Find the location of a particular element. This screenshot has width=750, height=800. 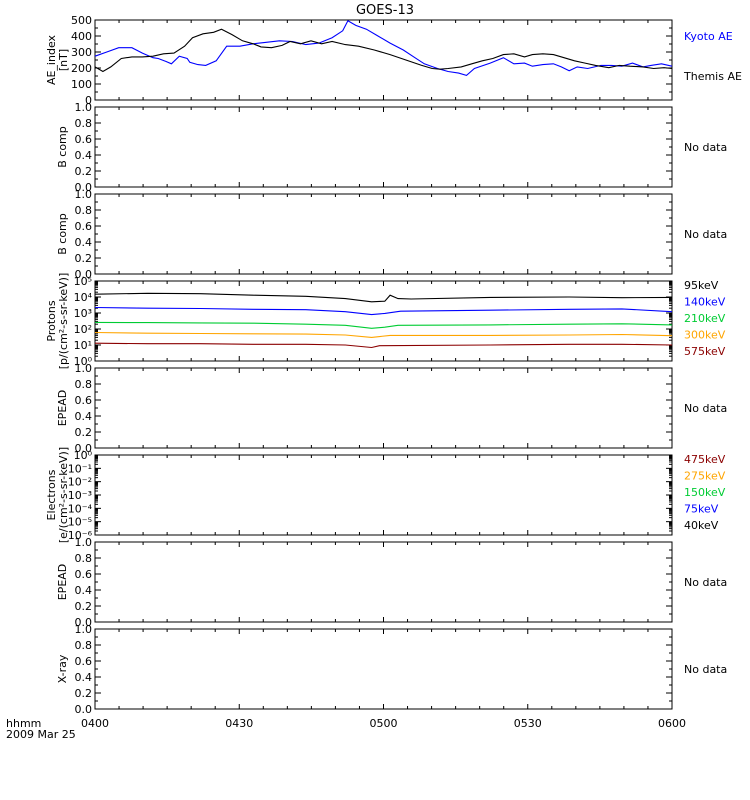

y-tick-label: 10⁻¹ is located at coordinates (80, 468).